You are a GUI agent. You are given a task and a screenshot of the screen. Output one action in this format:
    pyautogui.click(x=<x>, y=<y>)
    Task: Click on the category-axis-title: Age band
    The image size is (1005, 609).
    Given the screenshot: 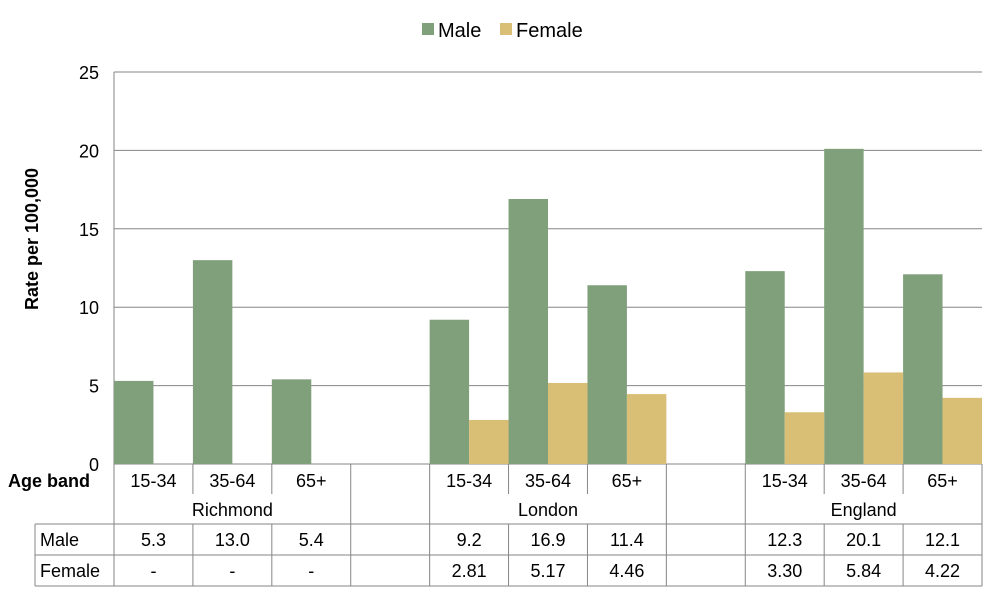 What is the action you would take?
    pyautogui.click(x=49, y=481)
    